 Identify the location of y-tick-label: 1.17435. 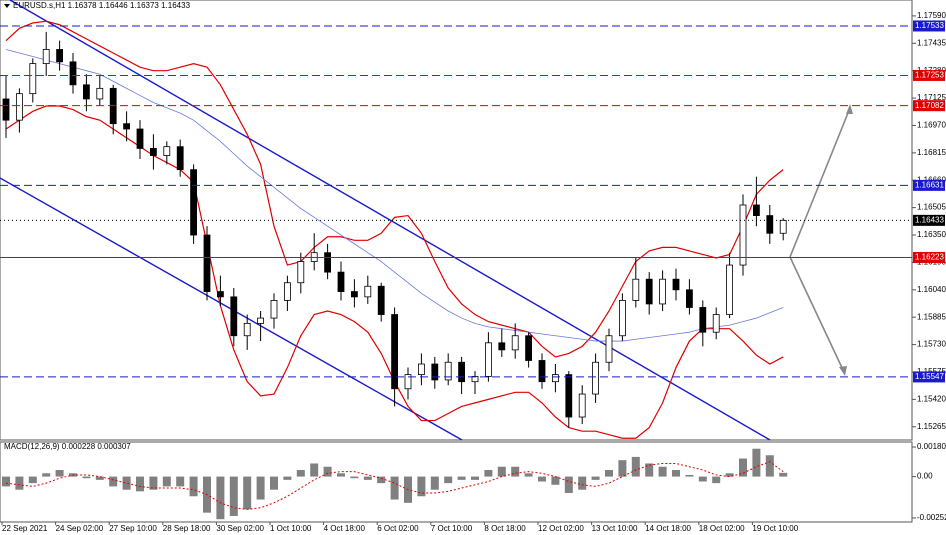
(931, 42).